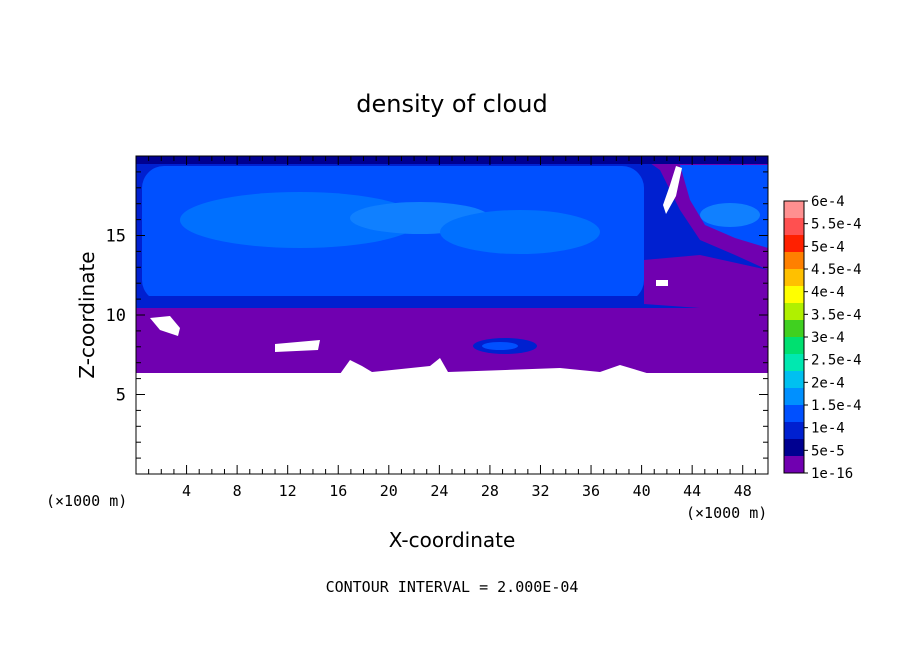  What do you see at coordinates (832, 474) in the screenshot?
I see `colorbar-label: 1e-16` at bounding box center [832, 474].